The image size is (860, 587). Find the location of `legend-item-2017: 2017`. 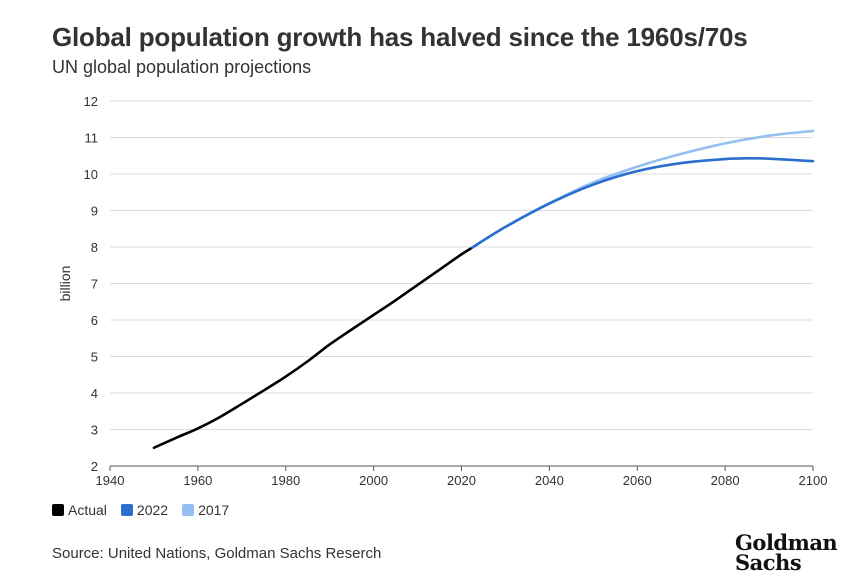

legend-item-2017: 2017 is located at coordinates (205, 510).